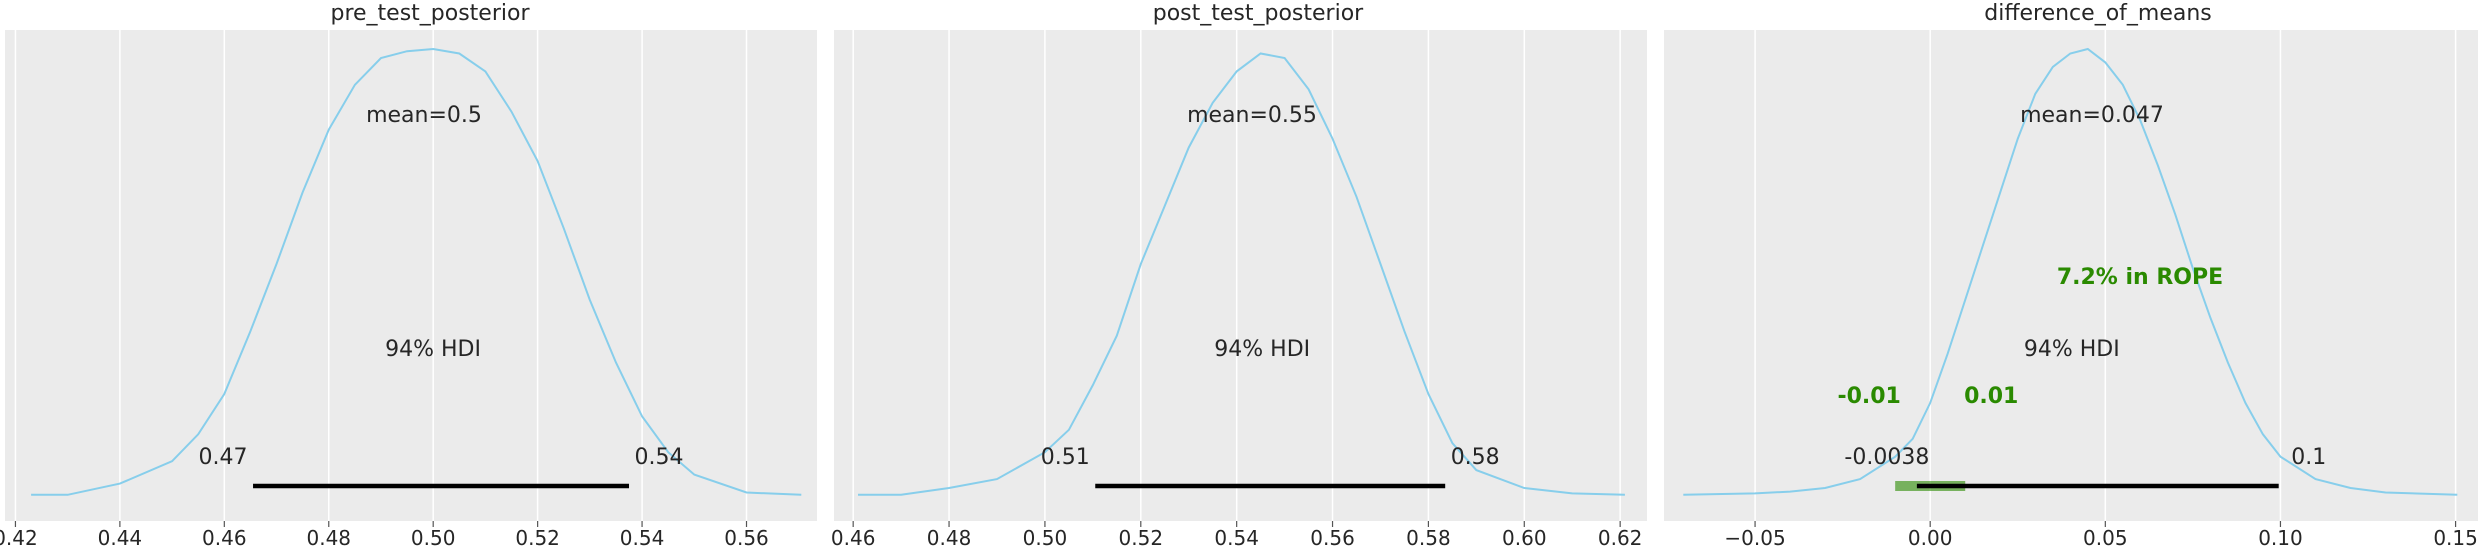  Describe the element at coordinates (223, 457) in the screenshot. I see `hdi-low-label: 0.47` at that location.